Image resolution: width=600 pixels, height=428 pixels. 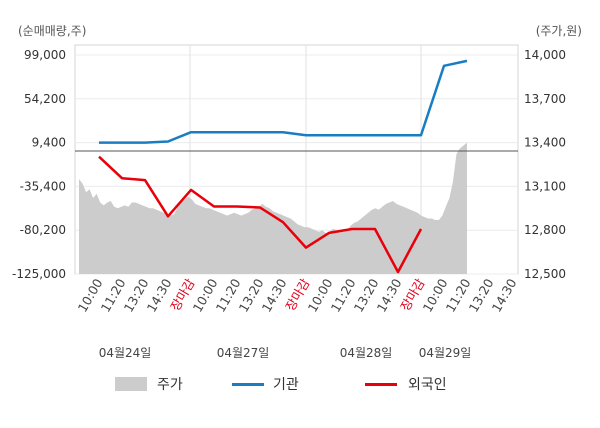 I want to click on right-tick-label: 13,700, so click(x=545, y=99).